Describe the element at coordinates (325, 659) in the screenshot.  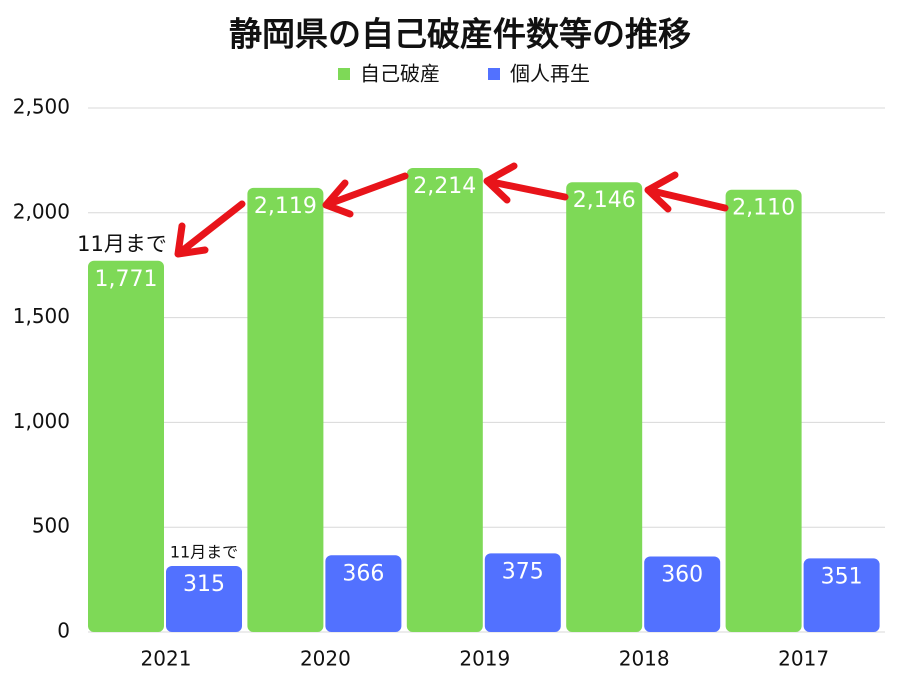
I see `x-tick-label: 2020` at that location.